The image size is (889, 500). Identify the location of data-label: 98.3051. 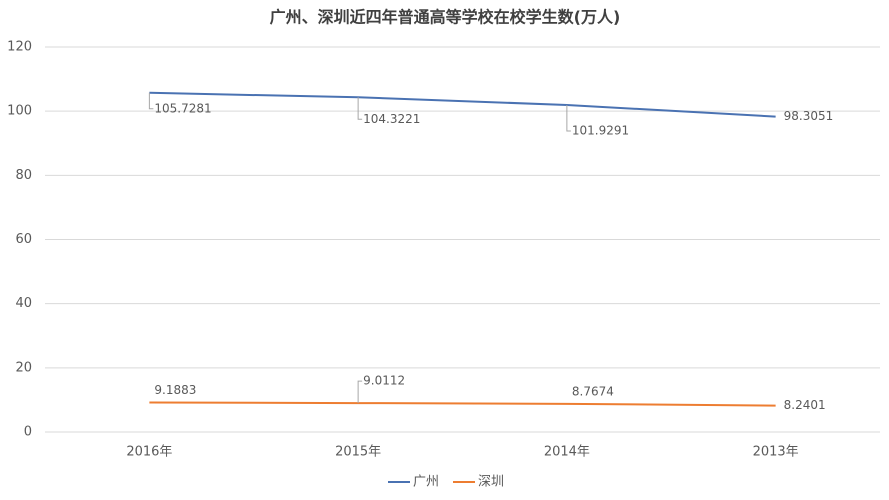
(809, 116).